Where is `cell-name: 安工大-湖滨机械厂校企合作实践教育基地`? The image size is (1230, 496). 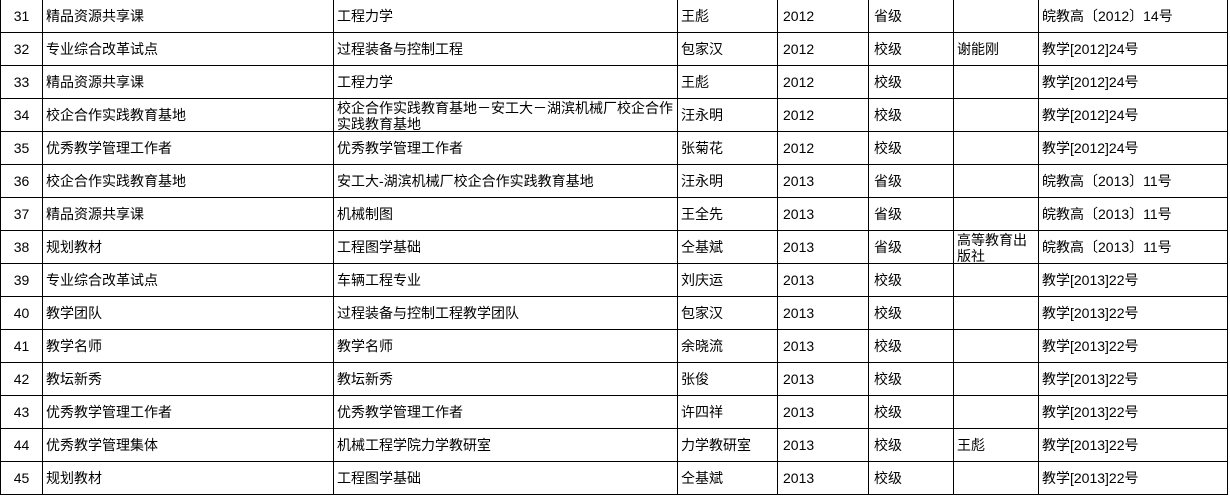
cell-name: 安工大-湖滨机械厂校企合作实践教育基地 is located at coordinates (505, 181).